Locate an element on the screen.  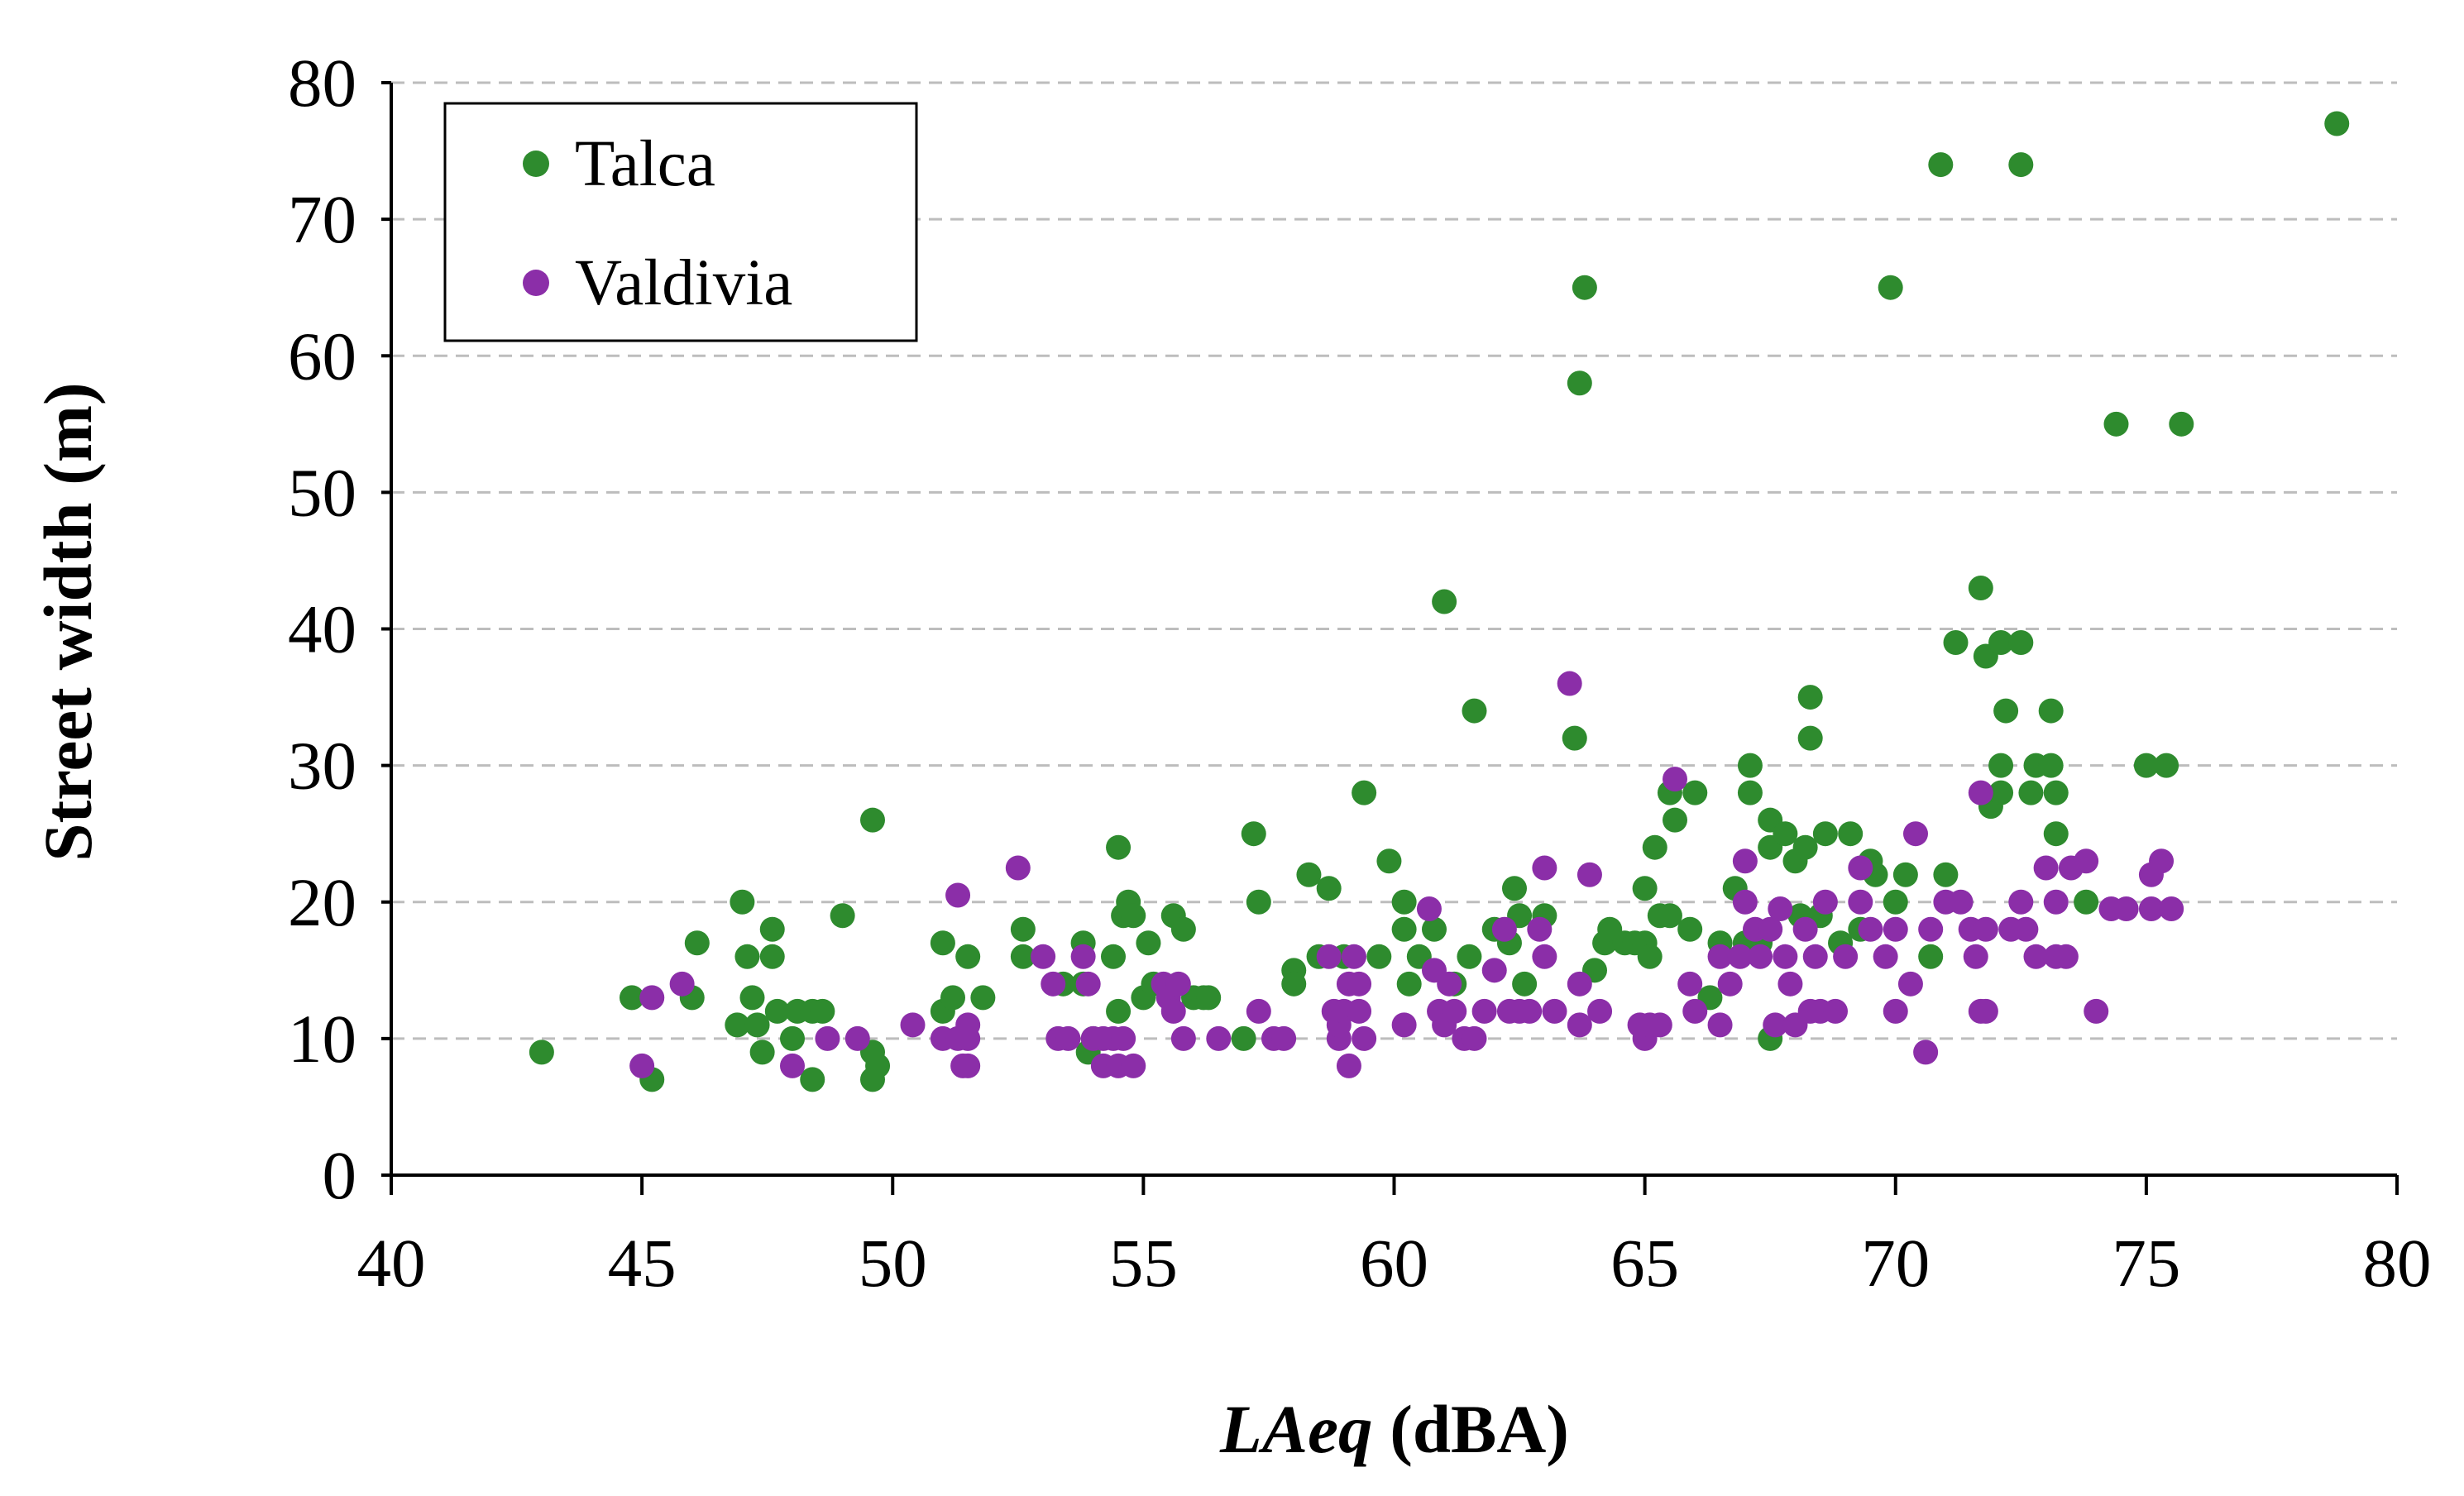
legend-label-valdivia: Valdivia is located at coordinates (683, 283).